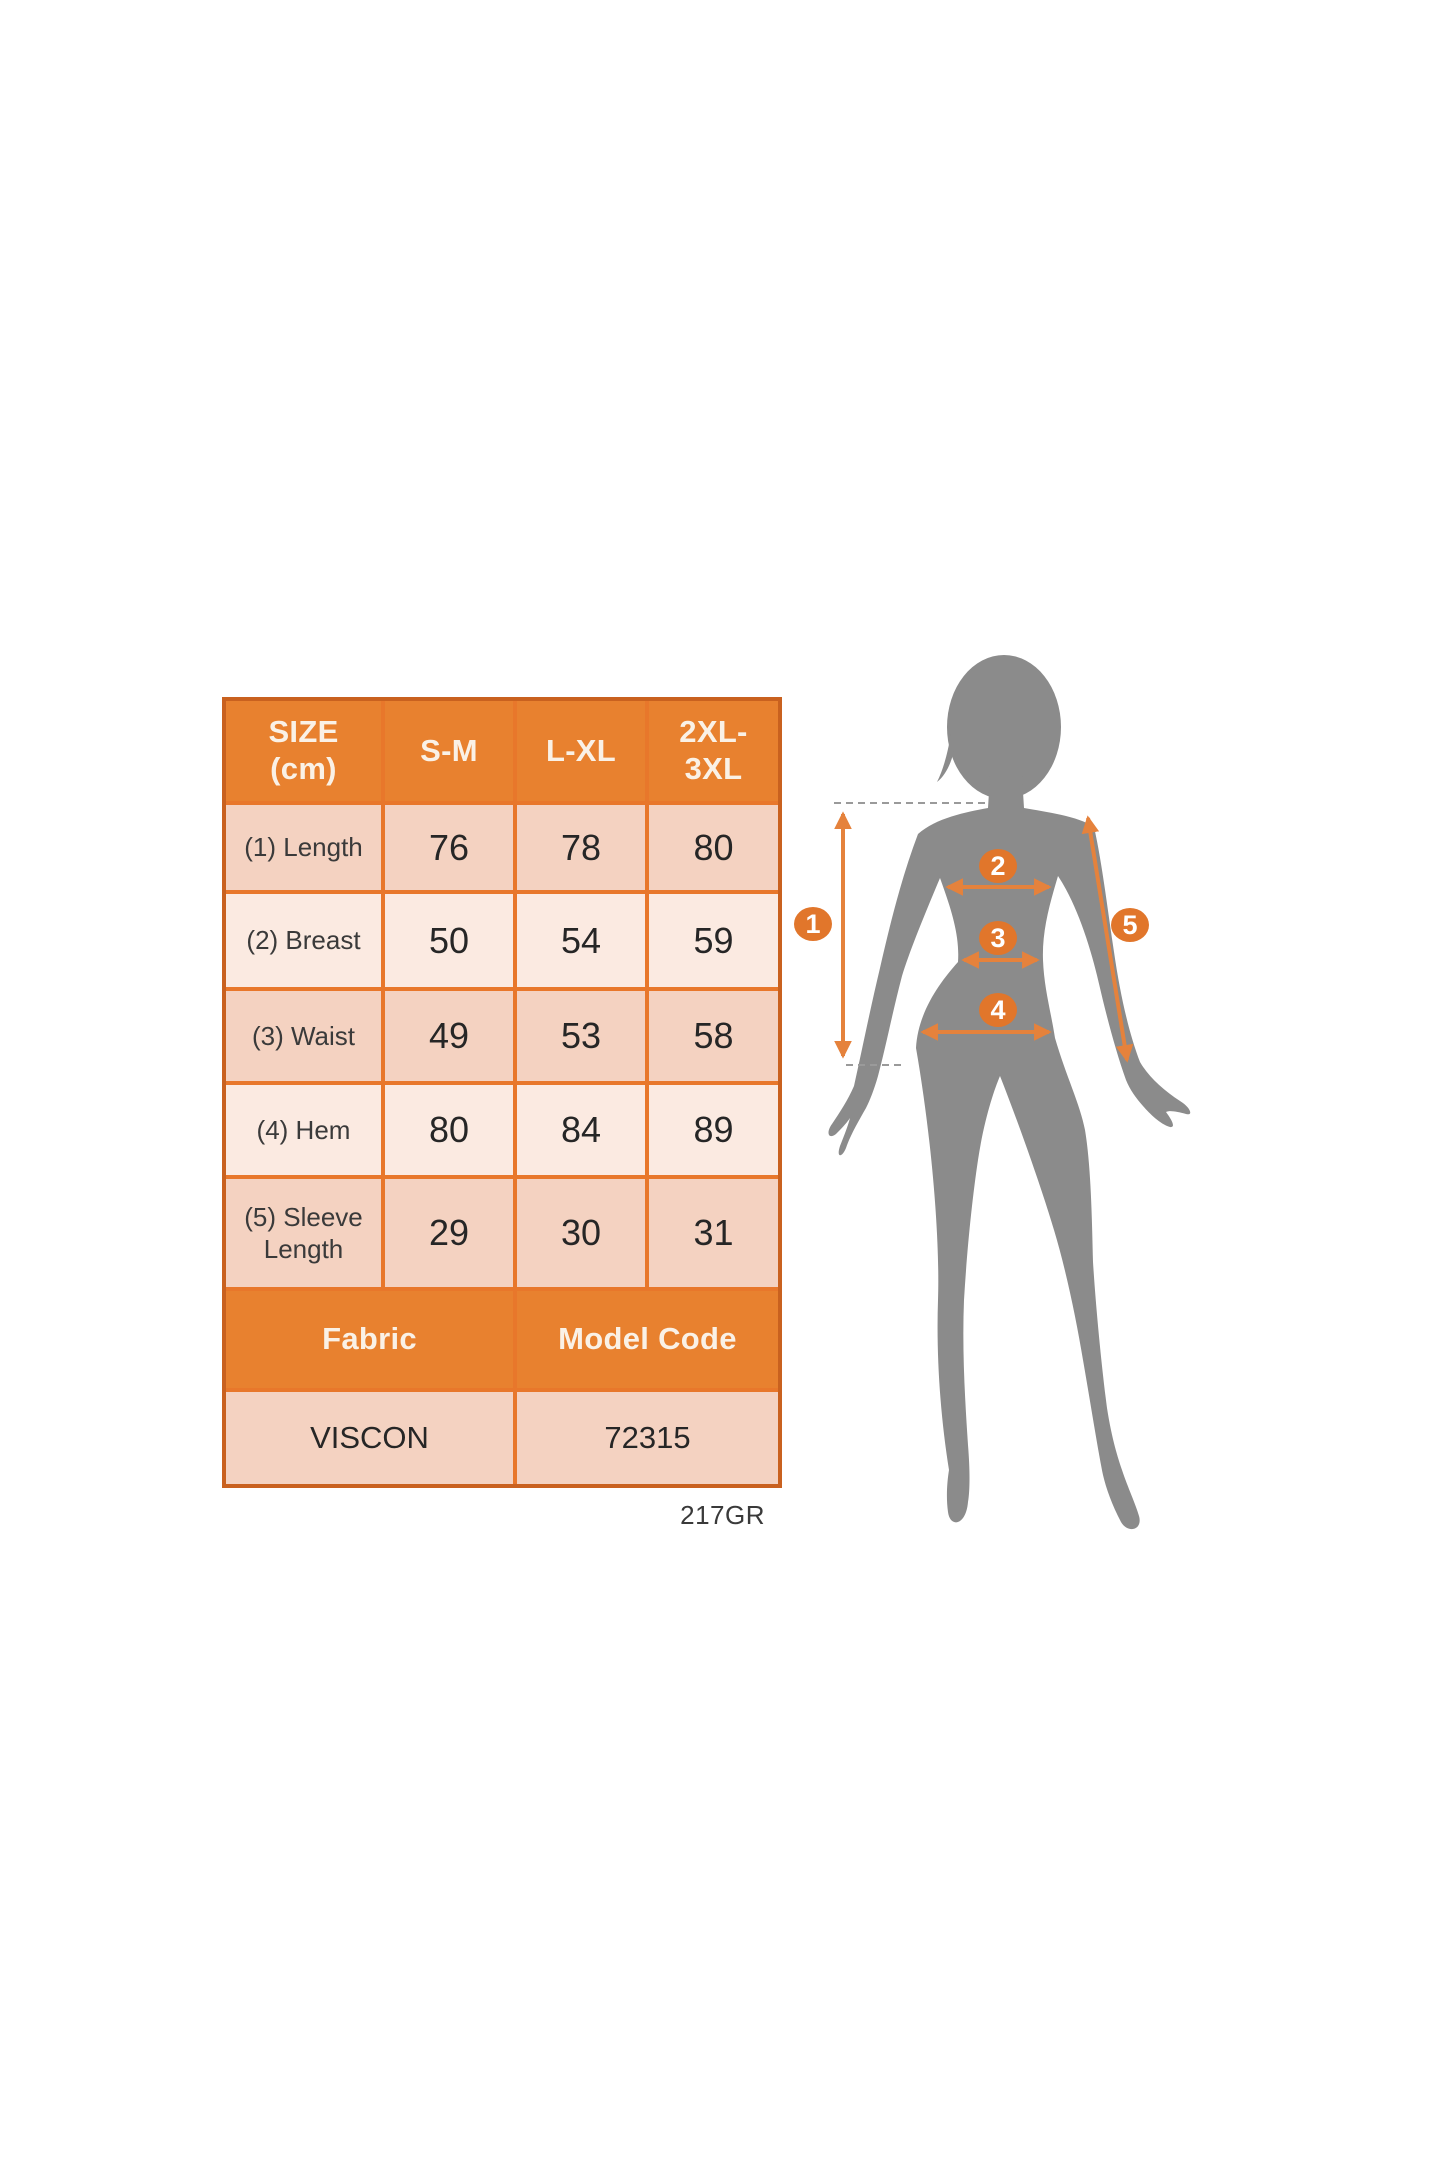 The image size is (1440, 2160). Describe the element at coordinates (946, 758) in the screenshot. I see `silhouette-hair-wisp` at that location.